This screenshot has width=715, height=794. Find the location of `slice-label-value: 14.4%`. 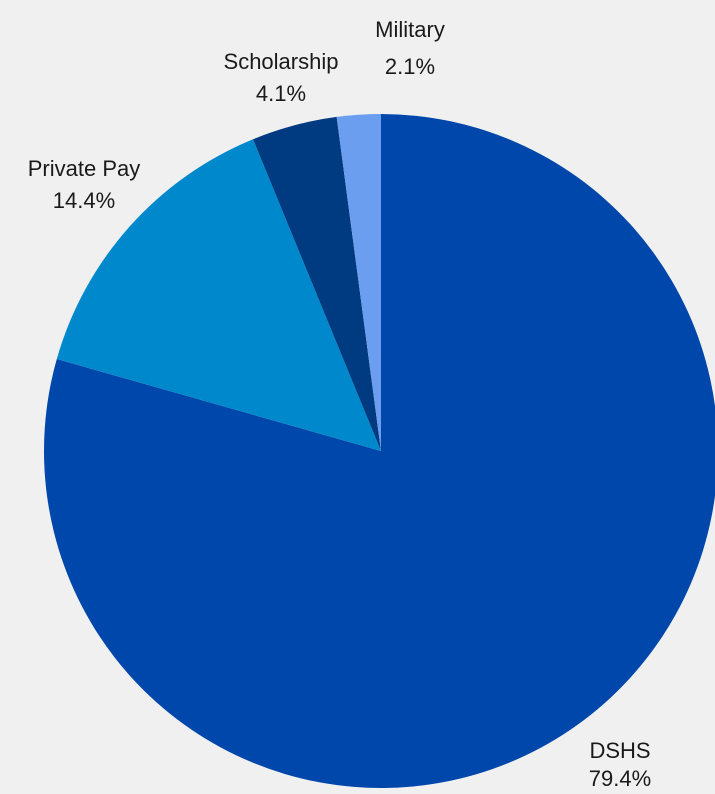

slice-label-value: 14.4% is located at coordinates (84, 200).